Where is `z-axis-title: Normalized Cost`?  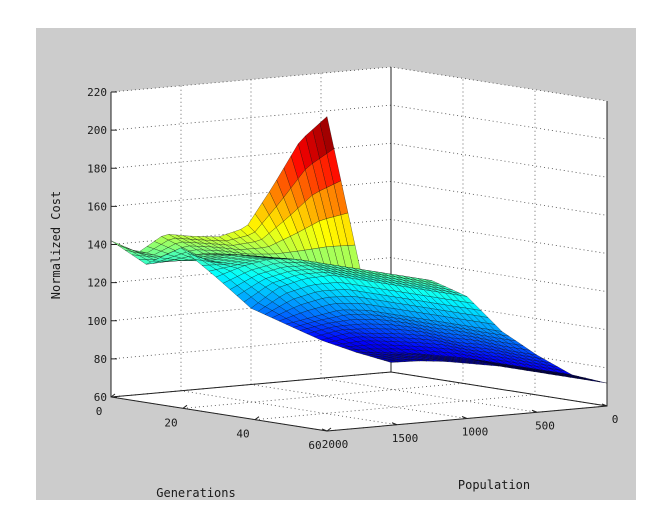 z-axis-title: Normalized Cost is located at coordinates (56, 245).